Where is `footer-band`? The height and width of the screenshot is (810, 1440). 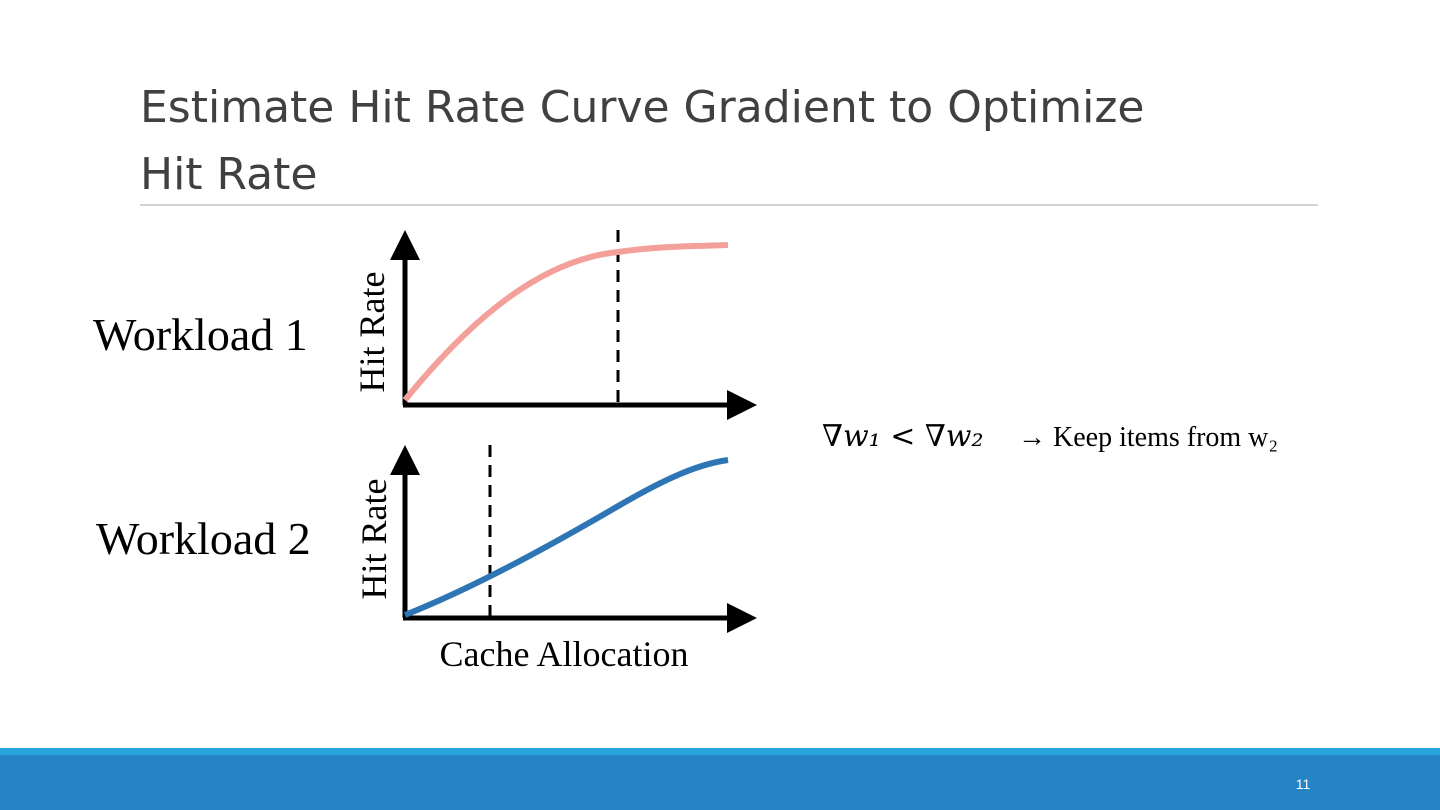 footer-band is located at coordinates (720, 782).